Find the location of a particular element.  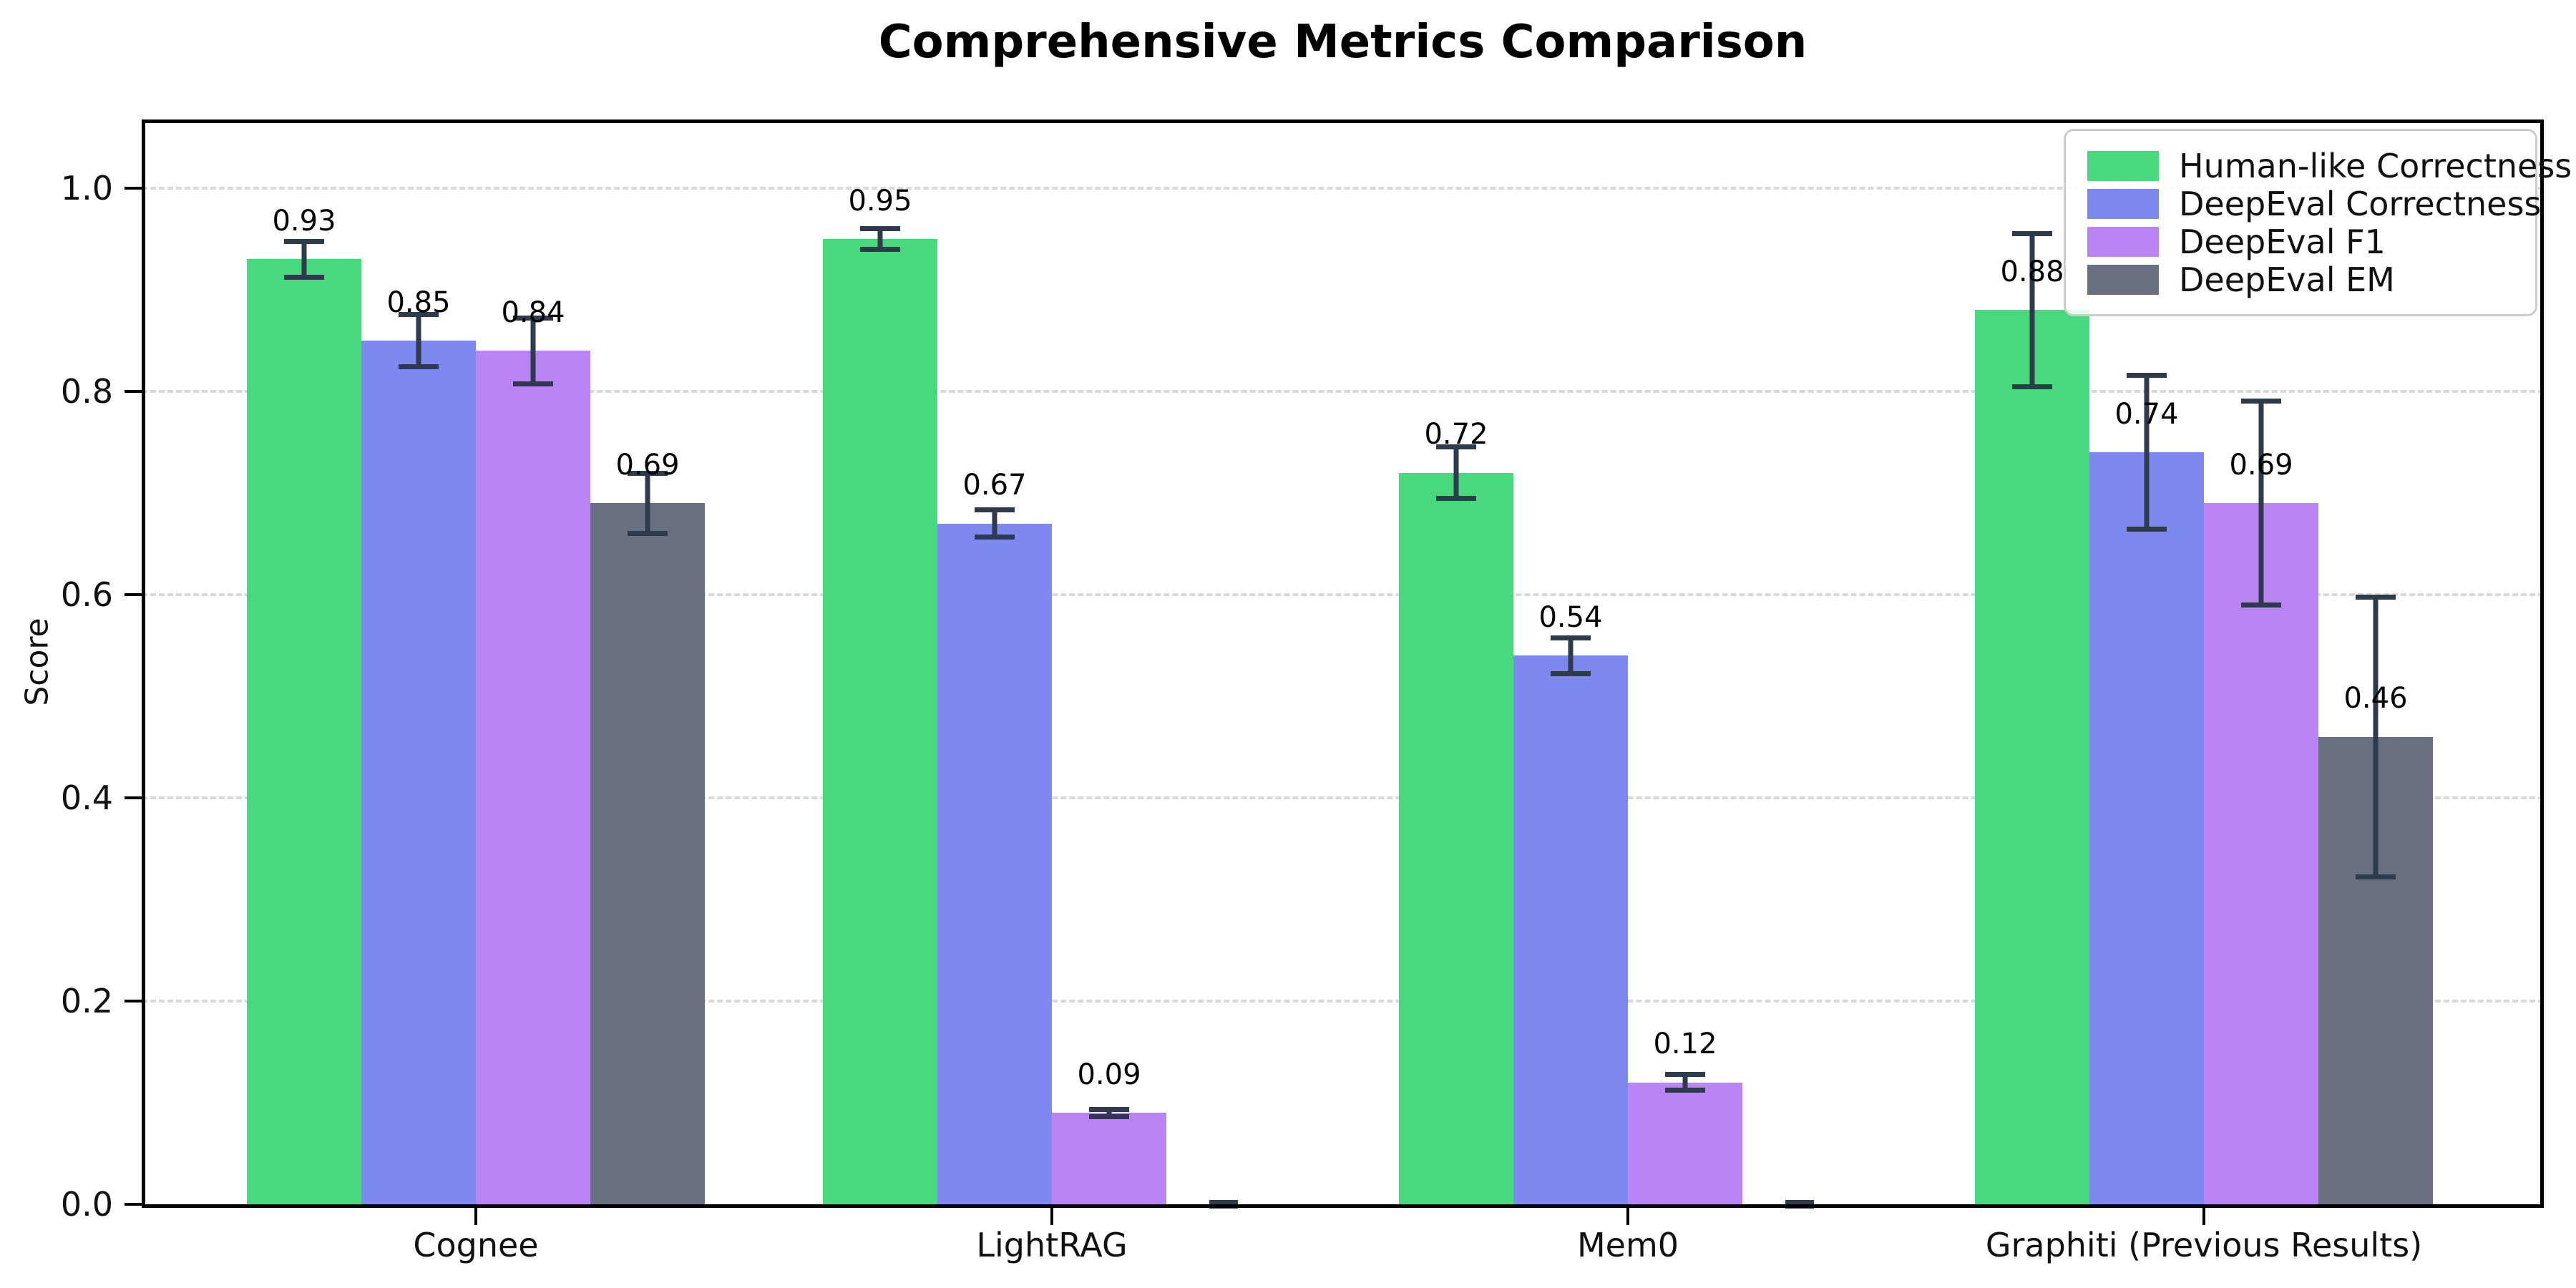

x-tick-label: Cognee is located at coordinates (476, 1245).